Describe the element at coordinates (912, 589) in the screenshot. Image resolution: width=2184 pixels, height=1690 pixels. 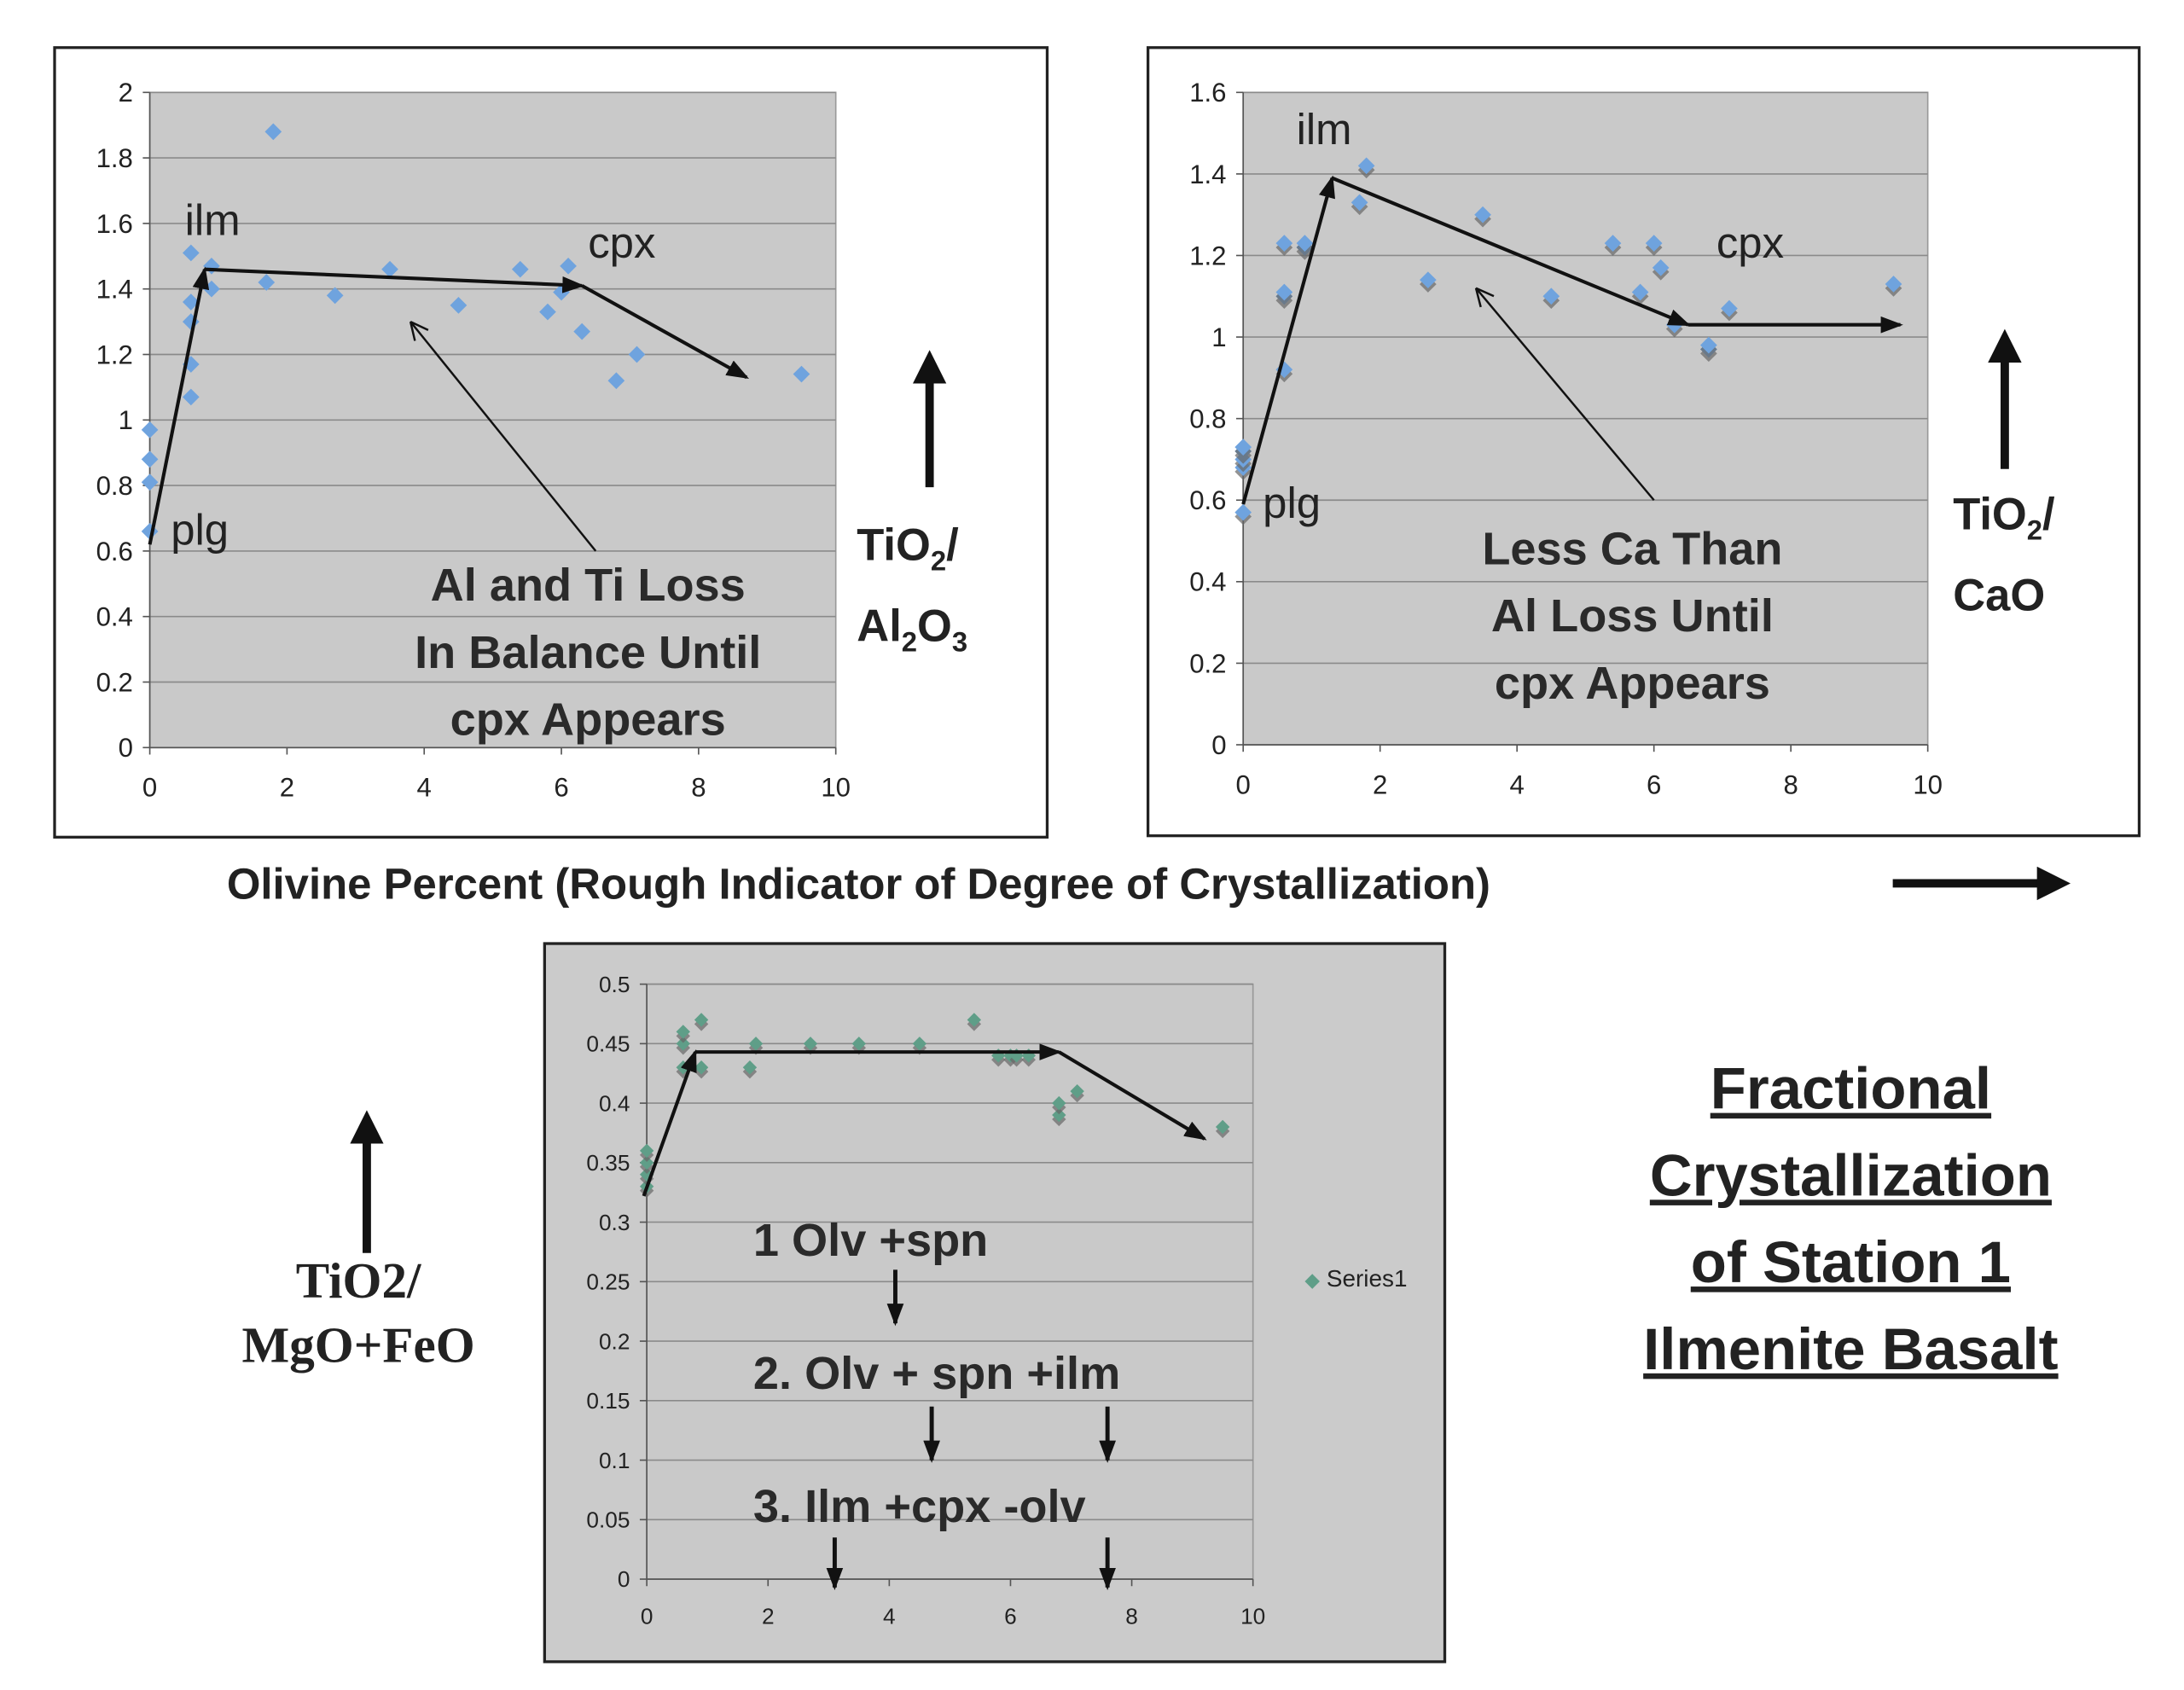
I see `chart1-ylabel: TiO2/ Al2O3` at that location.